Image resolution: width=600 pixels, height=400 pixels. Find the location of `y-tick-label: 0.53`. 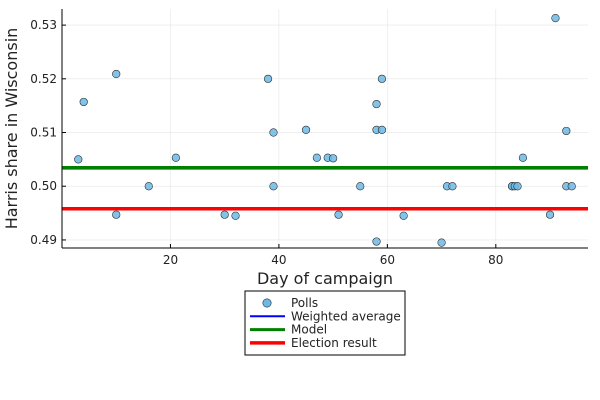

y-tick-label: 0.53 is located at coordinates (43, 25).